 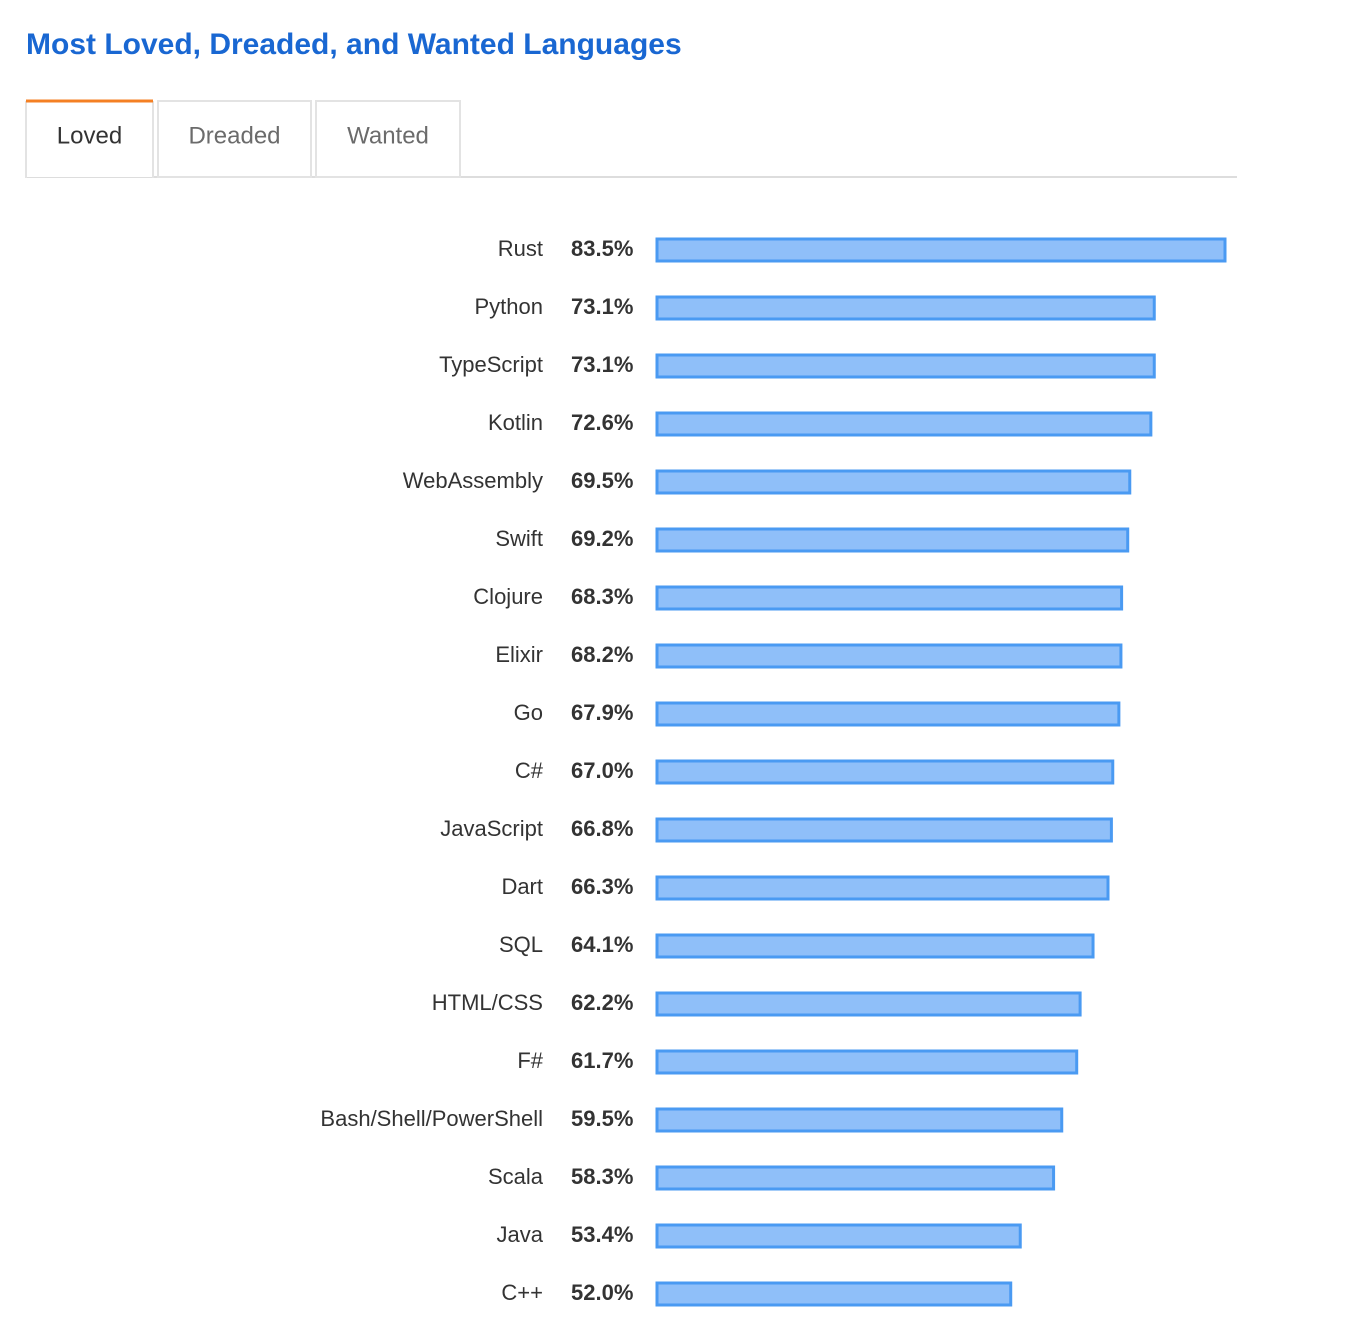 What do you see at coordinates (521, 944) in the screenshot?
I see `category-label: SQL` at bounding box center [521, 944].